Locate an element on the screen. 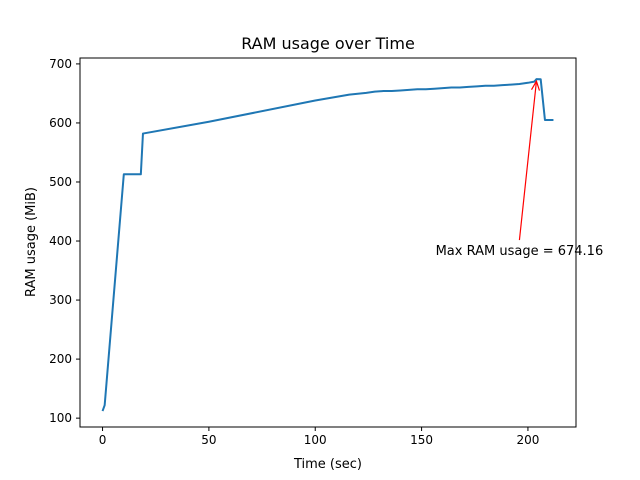 This screenshot has height=480, width=640. y-tick-label: 200 is located at coordinates (60, 359).